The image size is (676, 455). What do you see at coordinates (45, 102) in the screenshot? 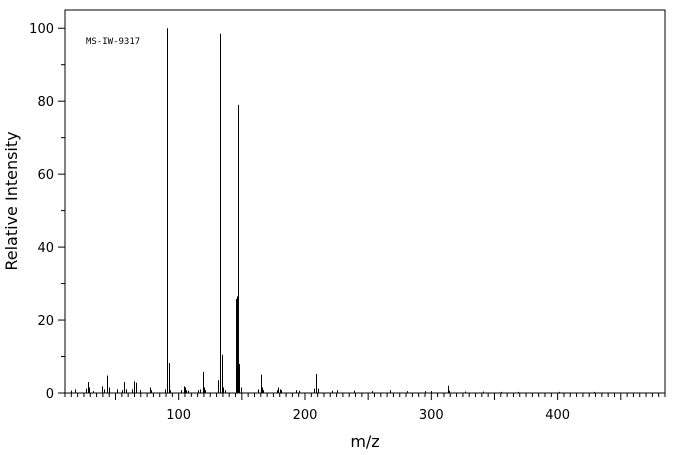
I see `y-tick-label: 80` at bounding box center [45, 102].